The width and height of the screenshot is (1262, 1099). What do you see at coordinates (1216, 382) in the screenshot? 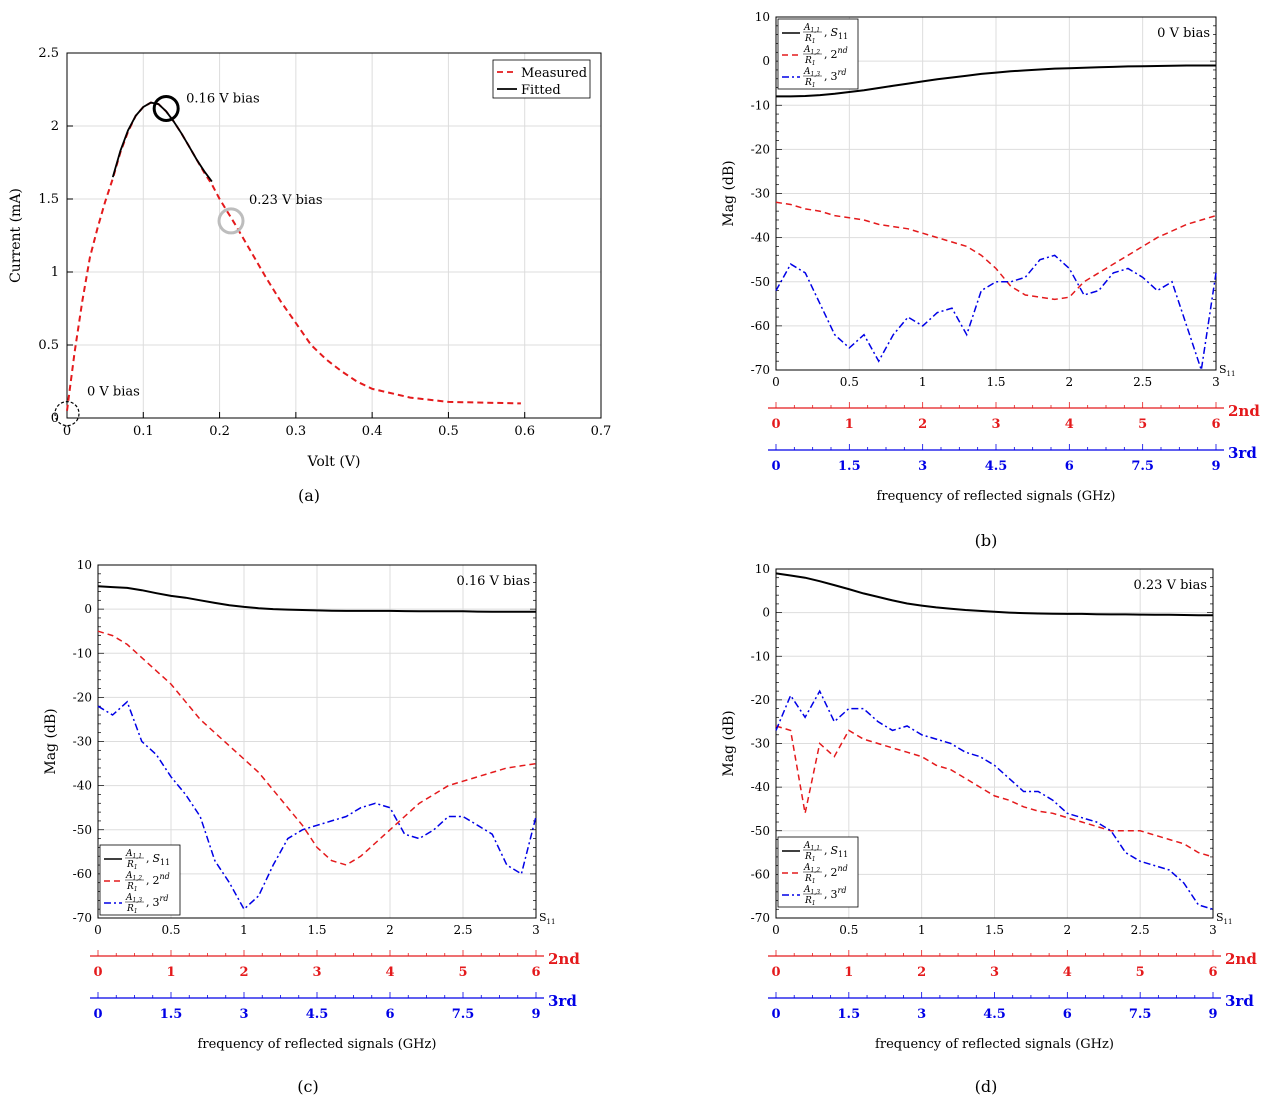
I see `b-tick-label-x: 3` at bounding box center [1216, 382].